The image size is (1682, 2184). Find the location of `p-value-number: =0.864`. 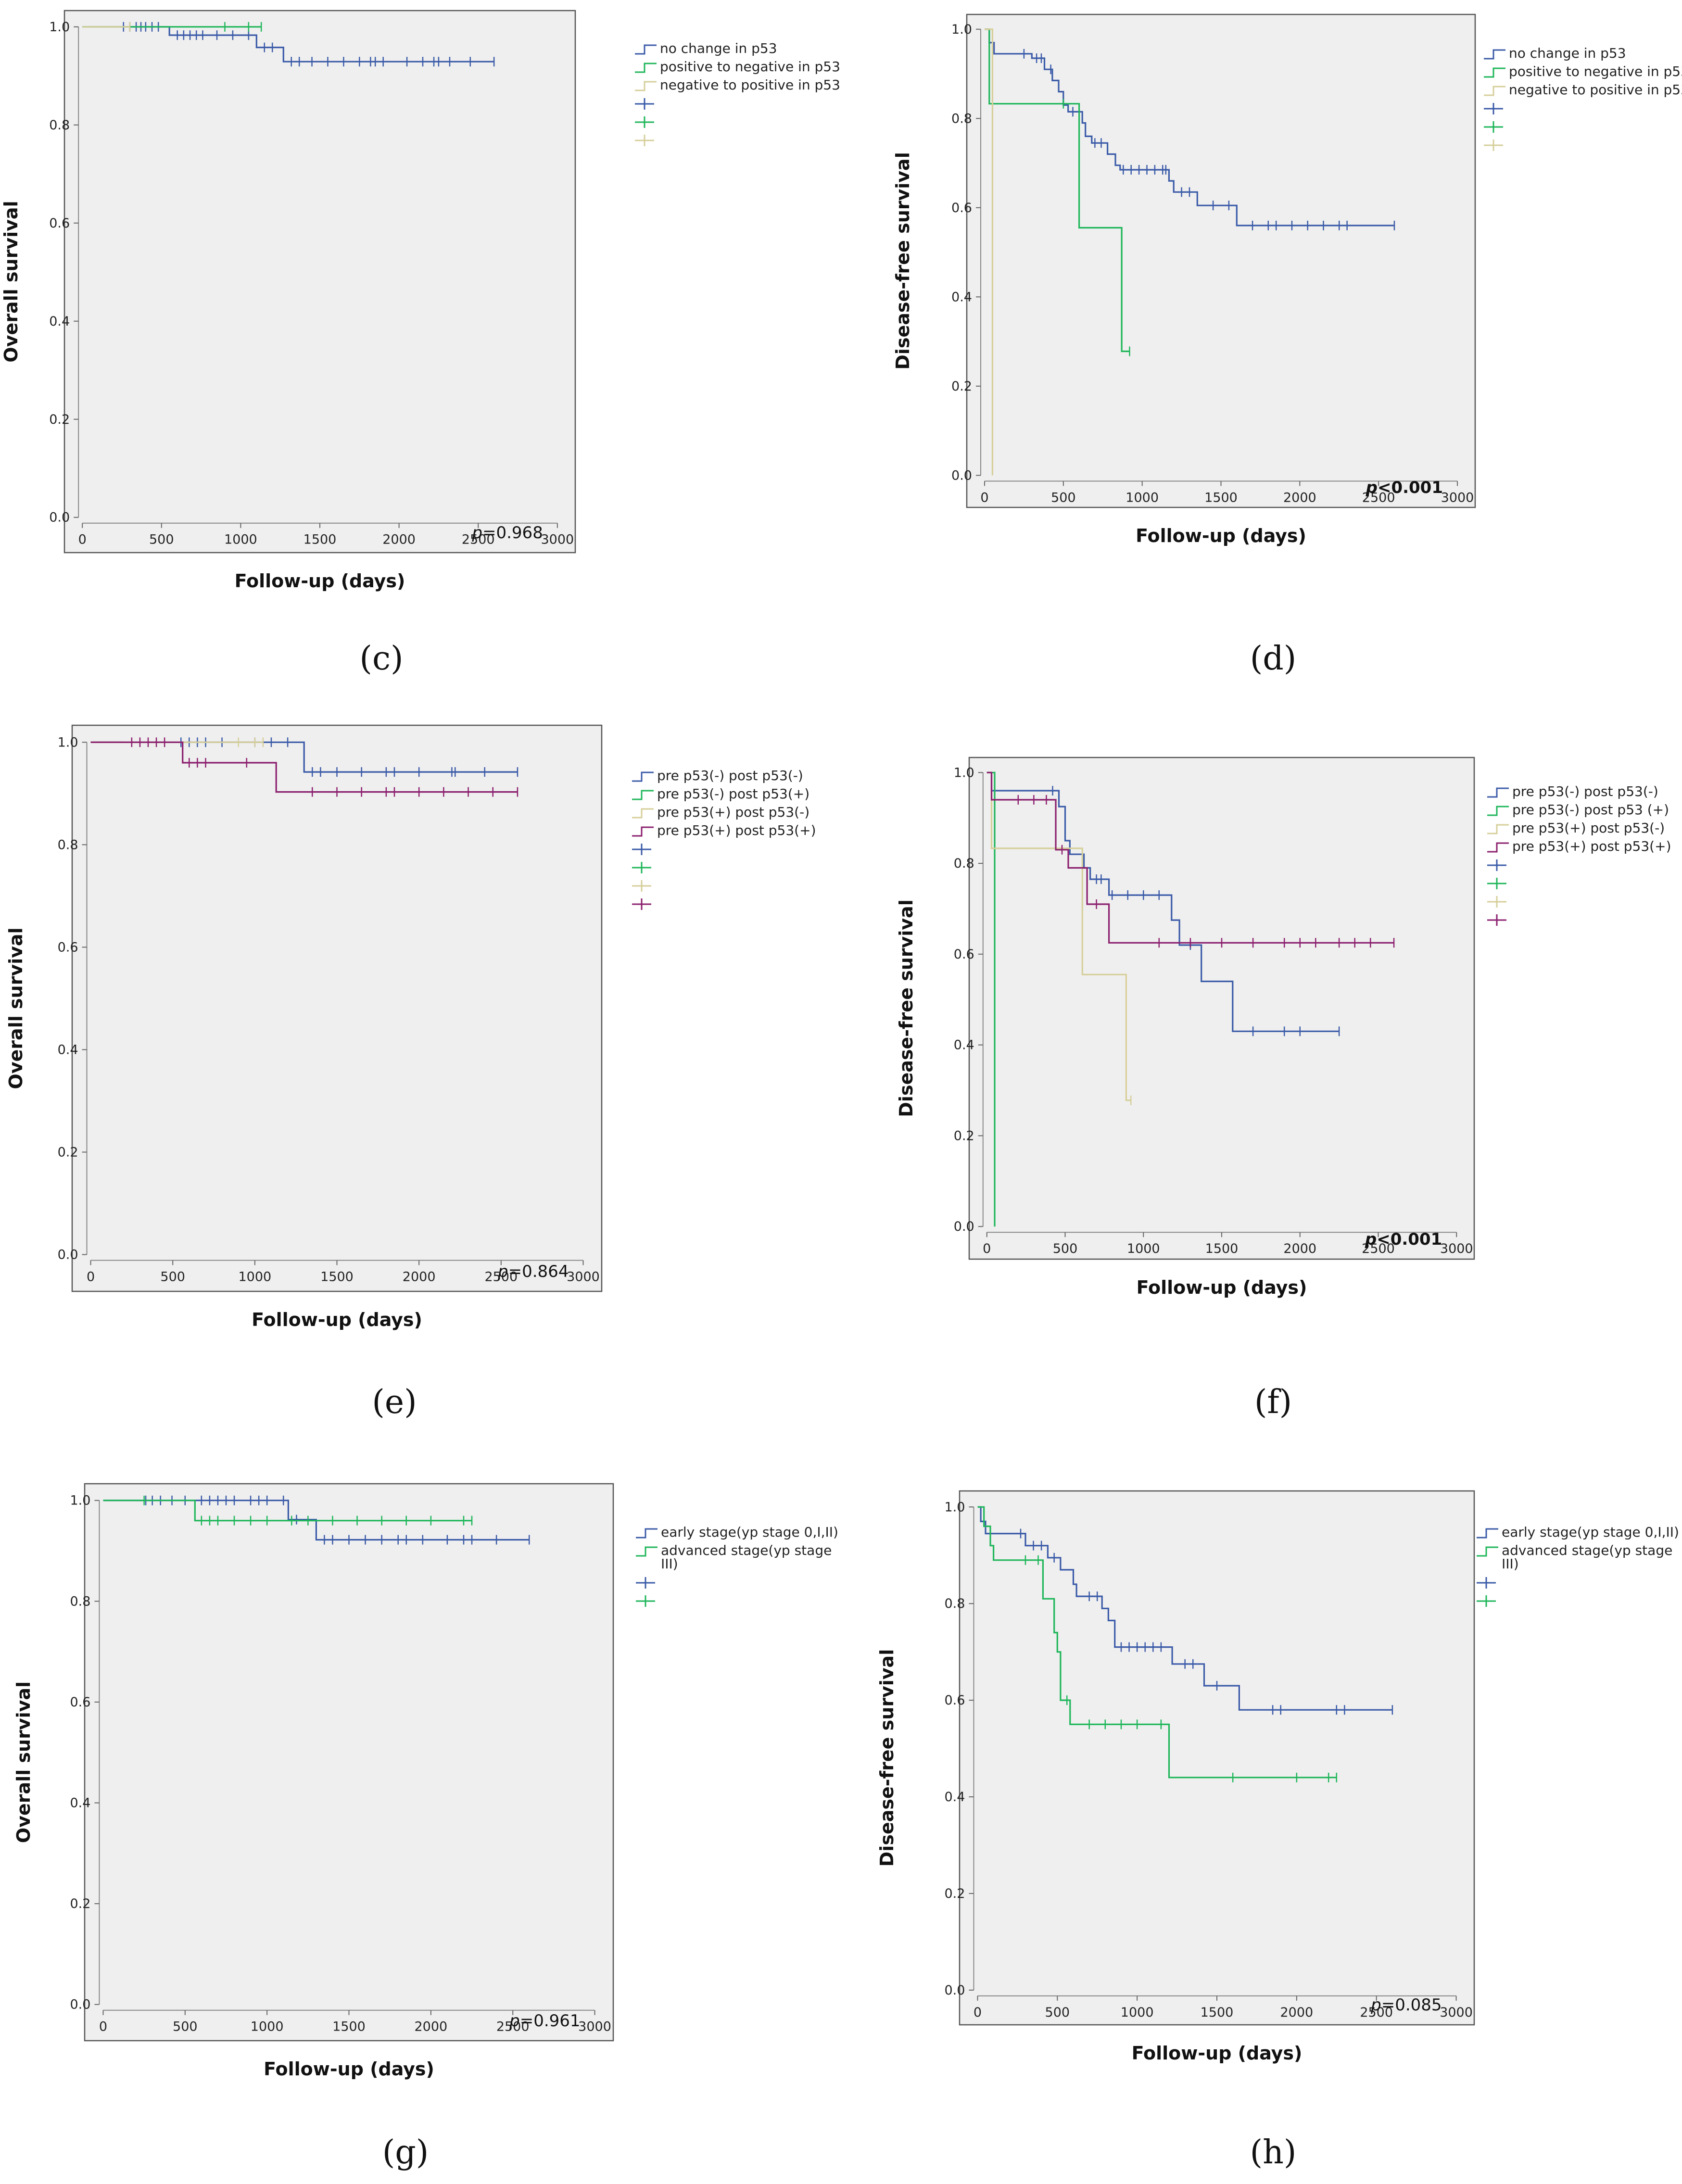

p-value-number: =0.864 is located at coordinates (538, 1271).